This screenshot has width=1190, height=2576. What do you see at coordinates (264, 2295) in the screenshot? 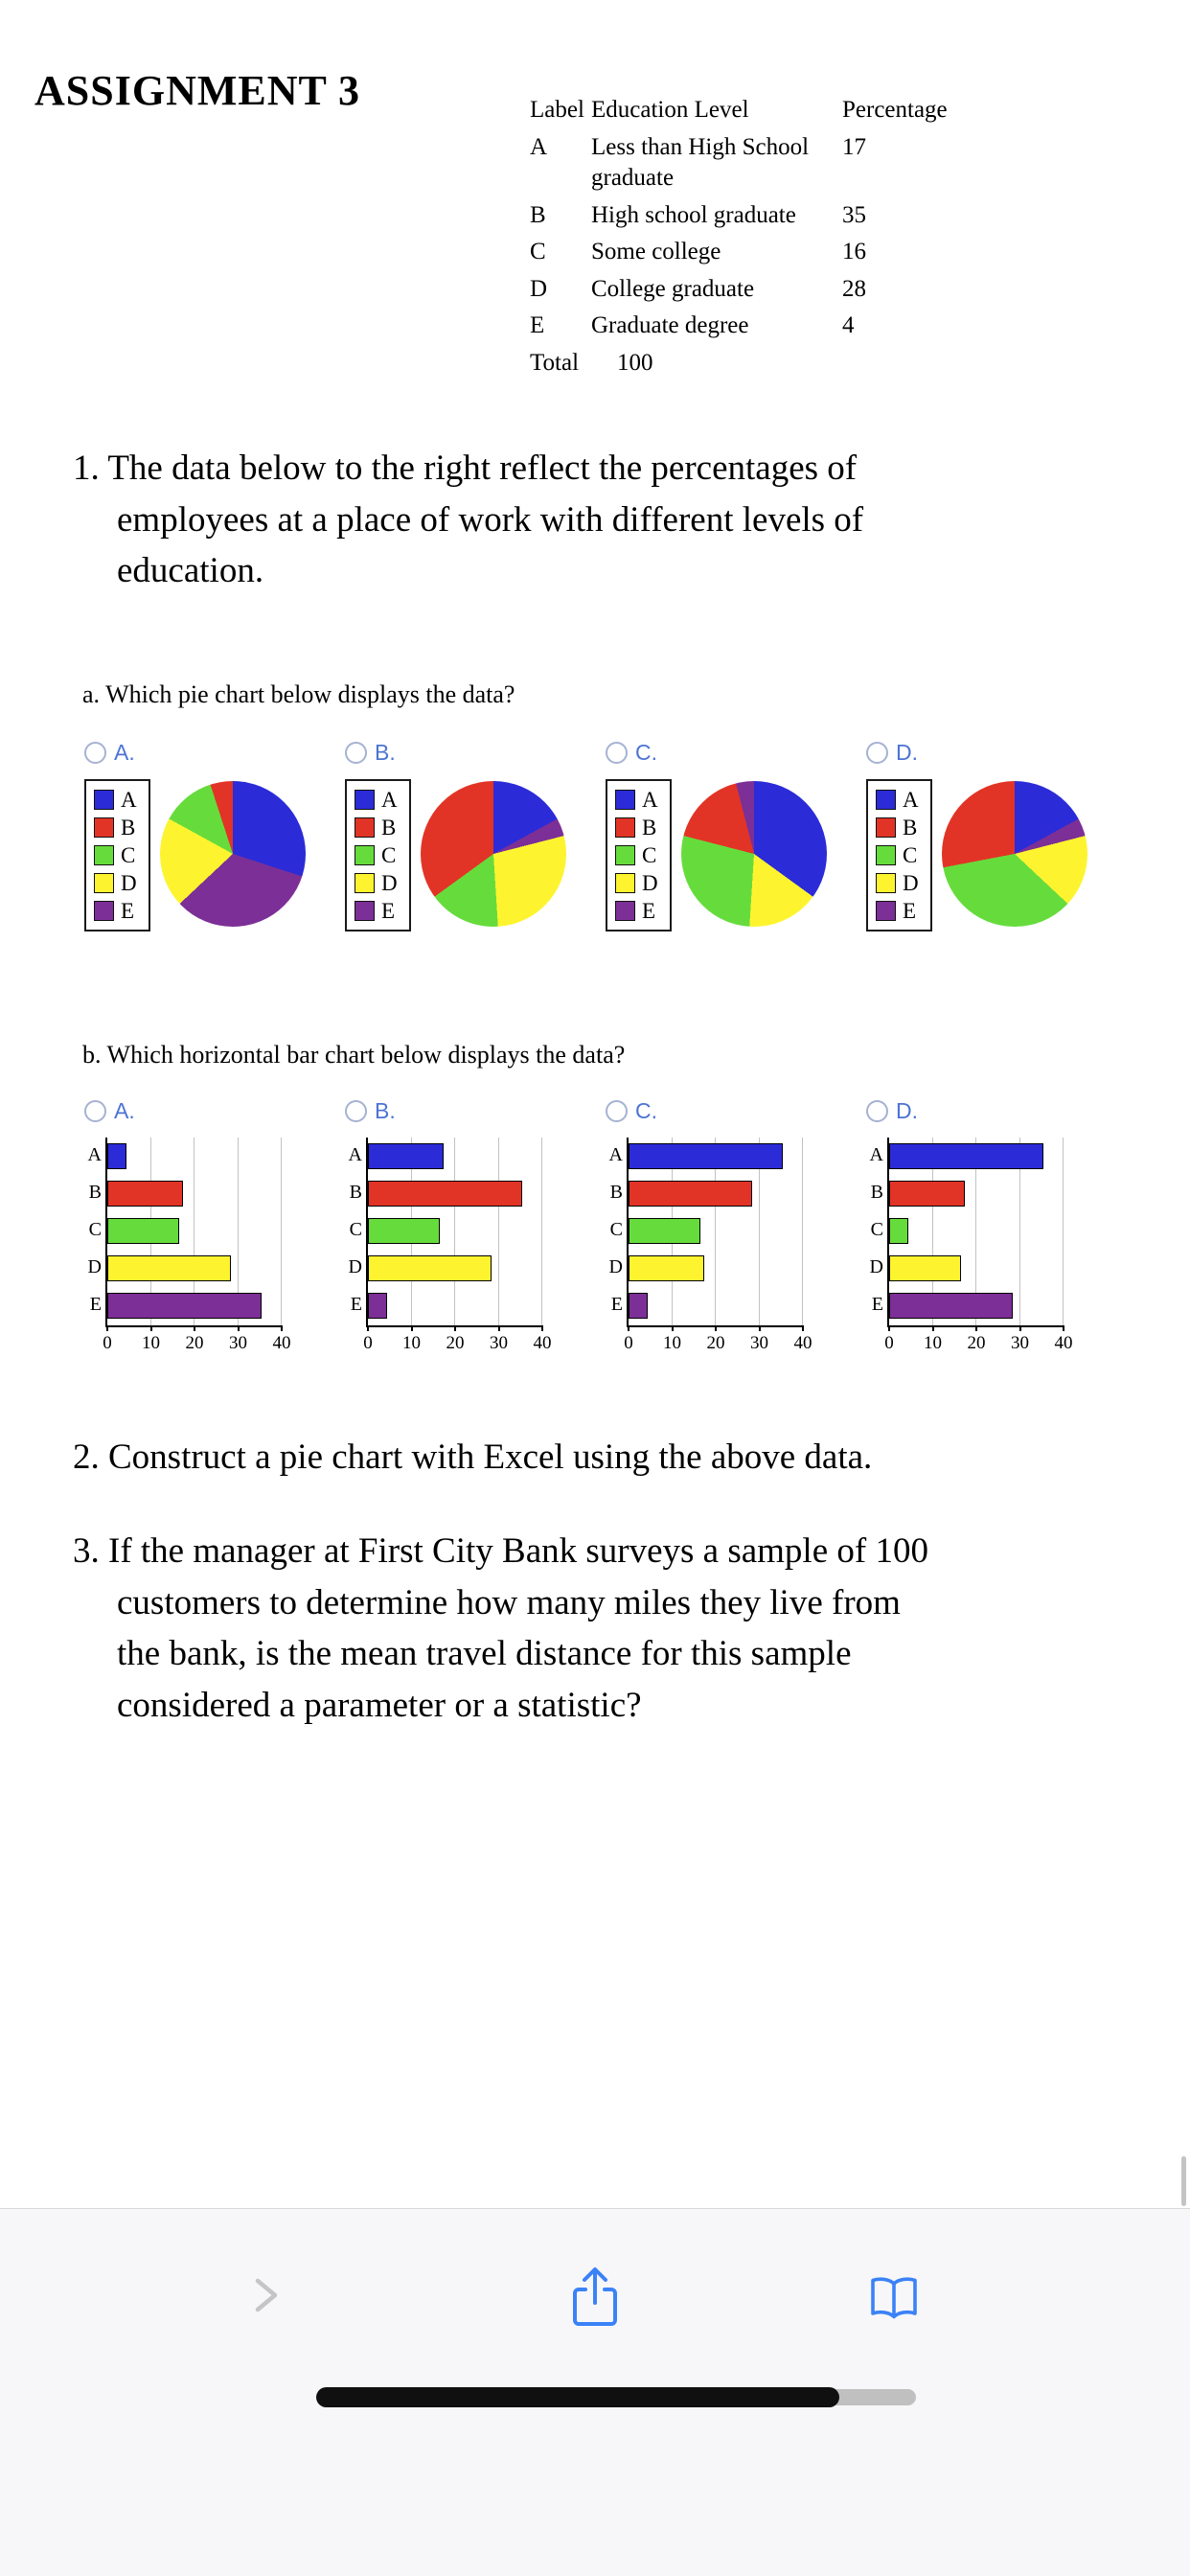
I see `forward-button` at bounding box center [264, 2295].